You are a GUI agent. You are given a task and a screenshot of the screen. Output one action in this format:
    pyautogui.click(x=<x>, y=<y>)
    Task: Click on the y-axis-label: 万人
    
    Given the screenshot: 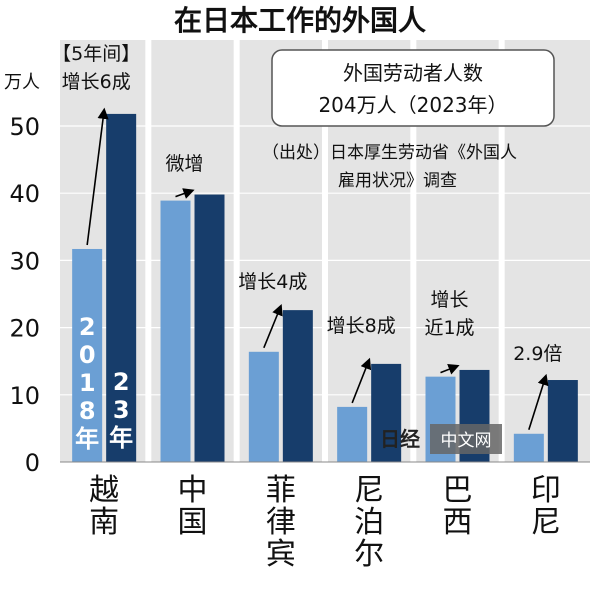 What is the action you would take?
    pyautogui.click(x=22, y=82)
    